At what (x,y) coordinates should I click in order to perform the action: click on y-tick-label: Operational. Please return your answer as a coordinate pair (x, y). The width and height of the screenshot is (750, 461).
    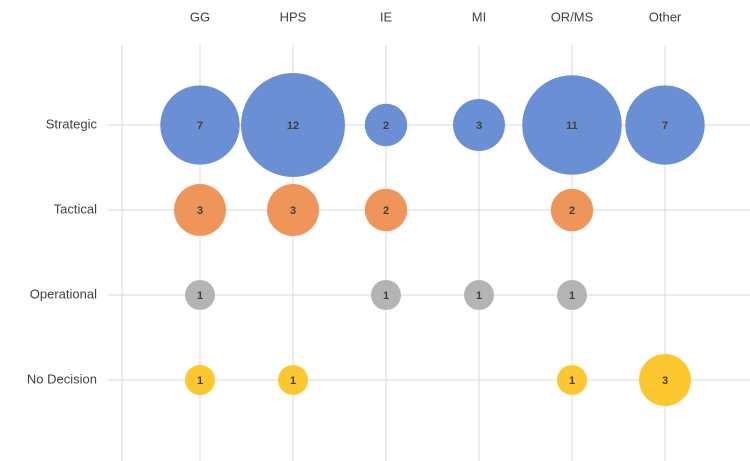
    Looking at the image, I should click on (63, 293).